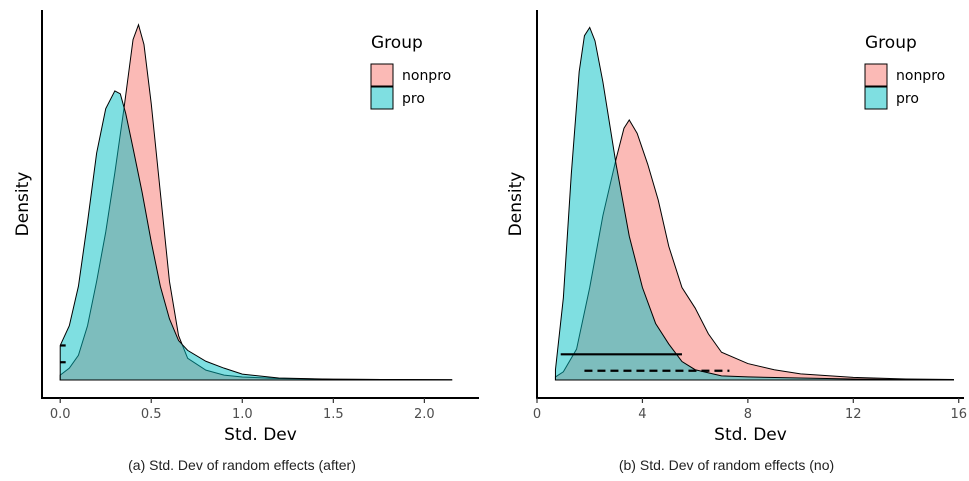 The height and width of the screenshot is (481, 969). I want to click on x-tick-label: 4, so click(642, 414).